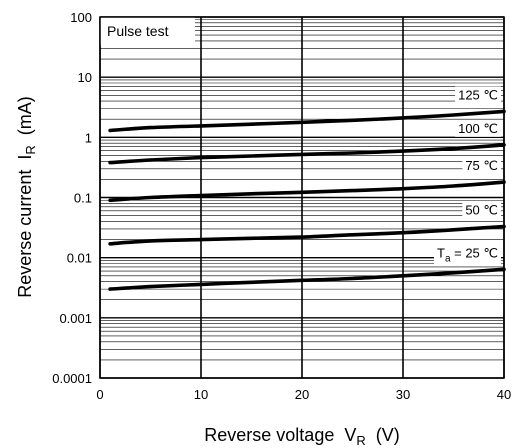 This screenshot has width=518, height=448. I want to click on x-axis-title-main: Reverse voltage V, so click(280, 435).